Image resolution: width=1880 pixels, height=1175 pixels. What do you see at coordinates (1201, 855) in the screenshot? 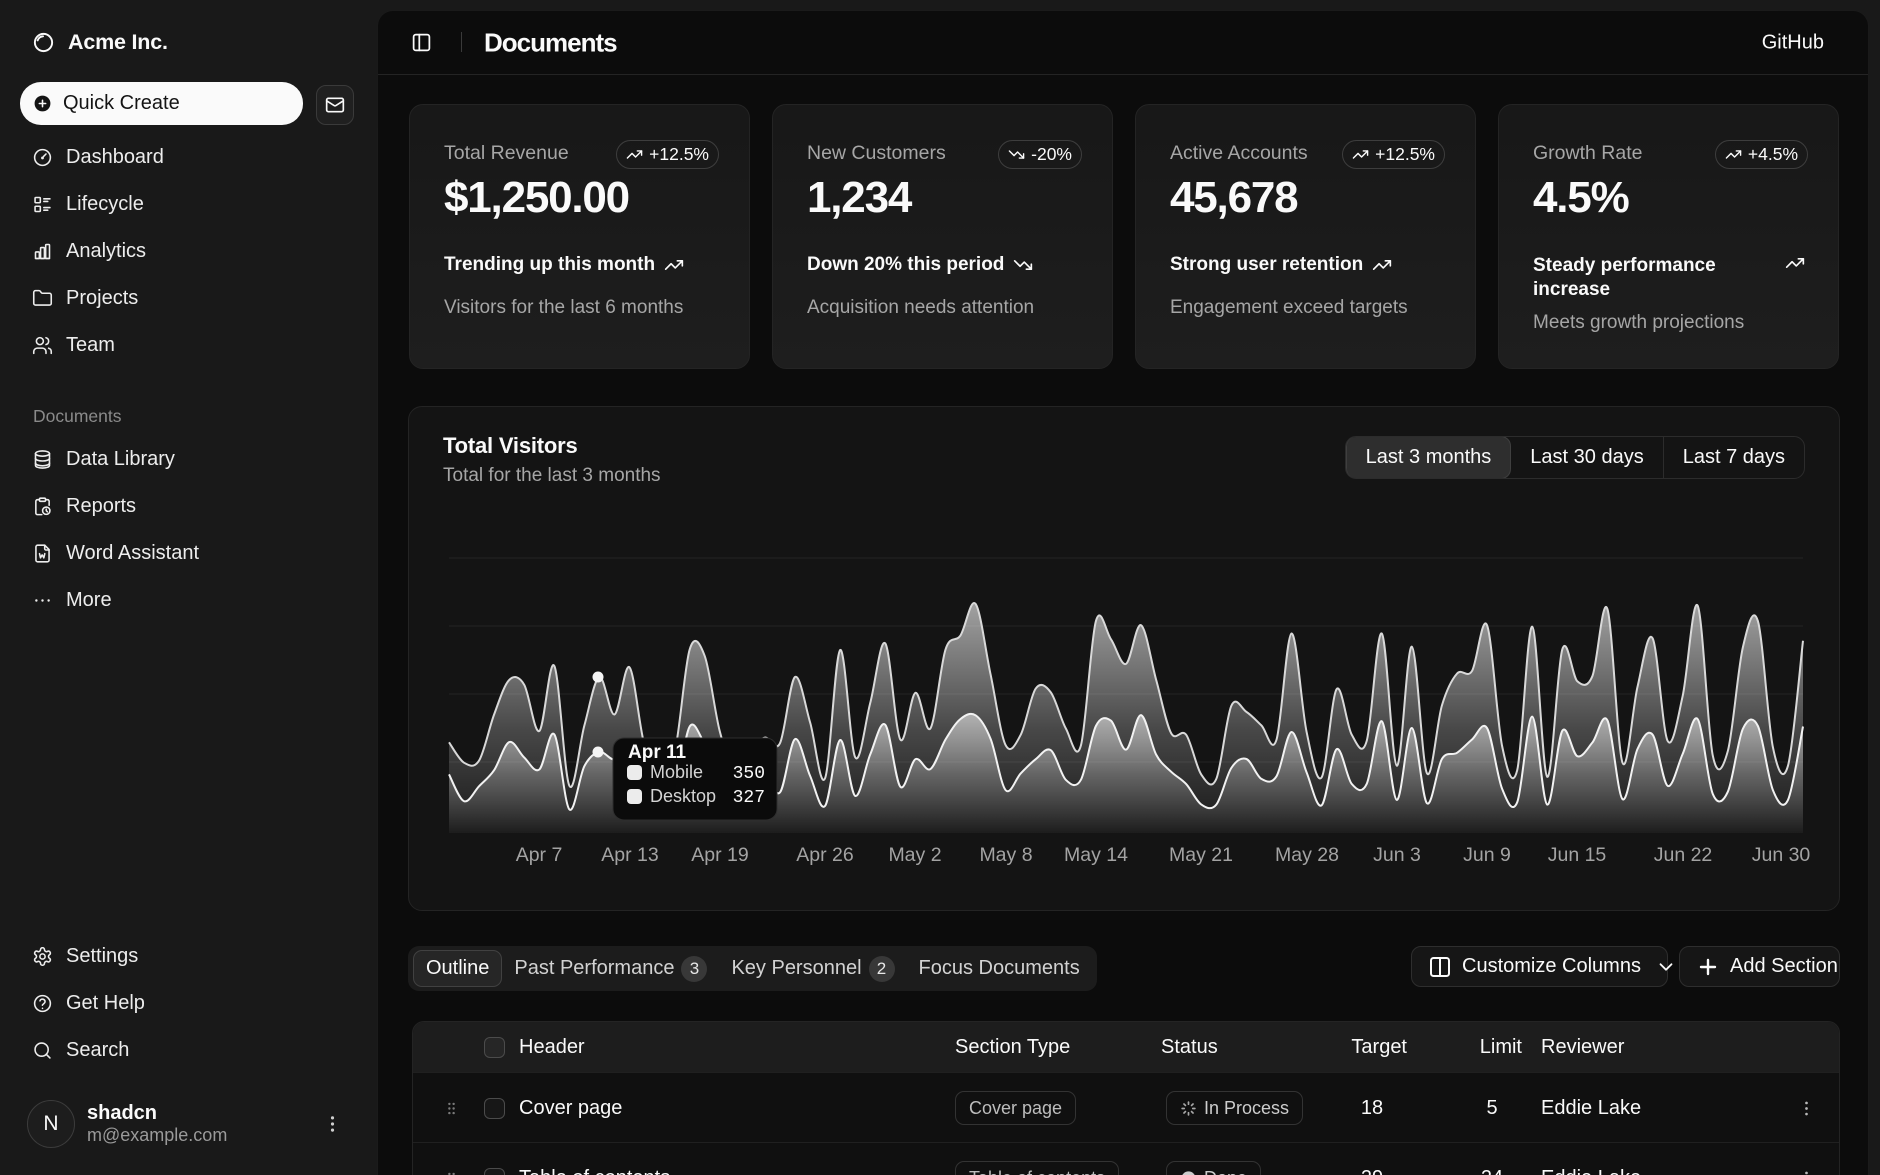
I see `svg-text: May 21` at bounding box center [1201, 855].